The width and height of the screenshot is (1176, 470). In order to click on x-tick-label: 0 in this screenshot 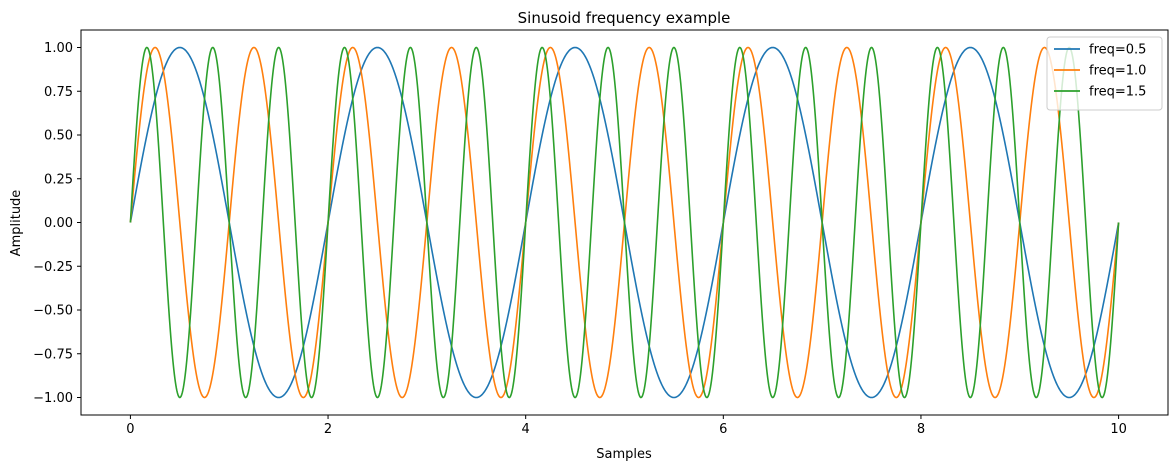, I will do `click(130, 429)`.